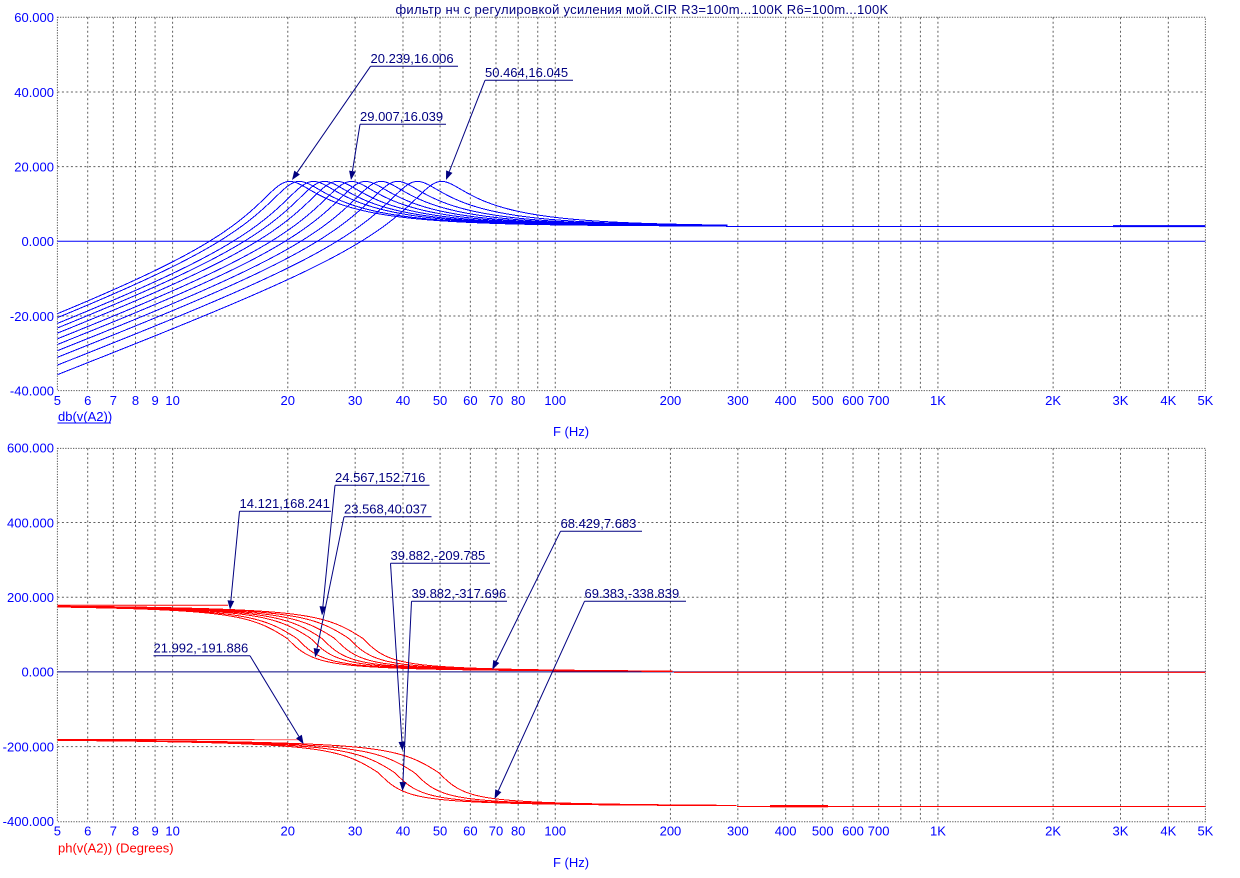 This screenshot has height=878, width=1240. What do you see at coordinates (401, 116) in the screenshot?
I see `svg-text: 29.007,16.039` at bounding box center [401, 116].